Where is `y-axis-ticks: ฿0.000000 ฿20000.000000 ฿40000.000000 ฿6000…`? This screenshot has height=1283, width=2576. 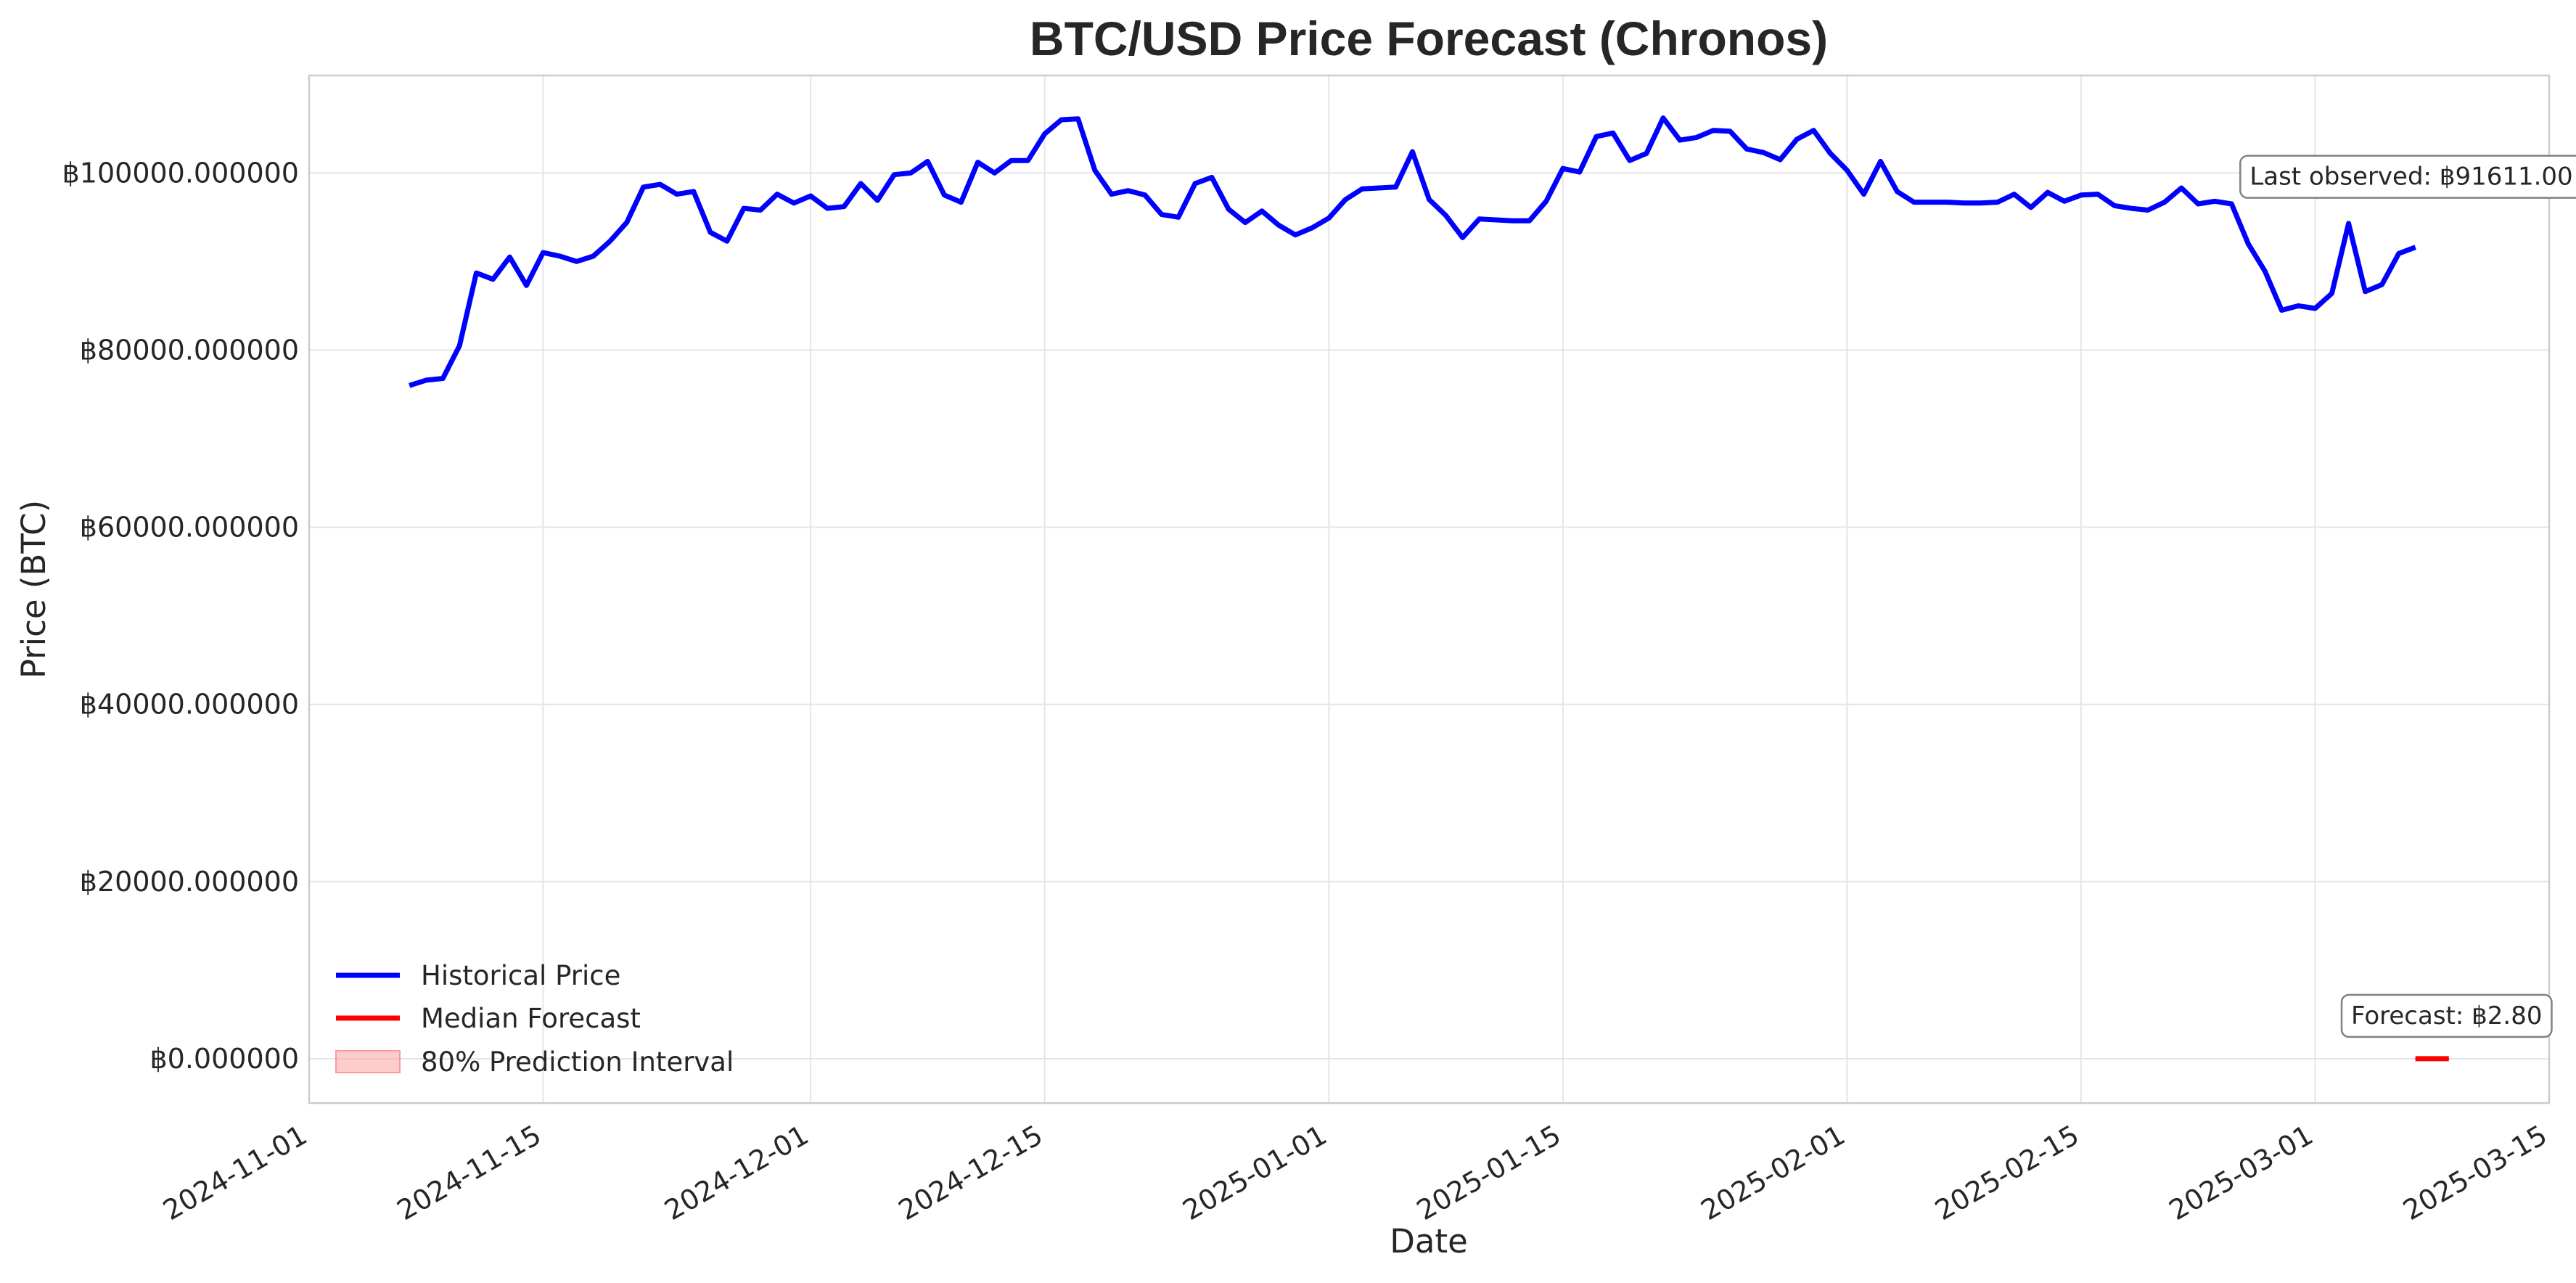
y-axis-ticks: ฿0.000000 ฿20000.000000 ฿40000.000000 ฿6000… is located at coordinates (180, 616).